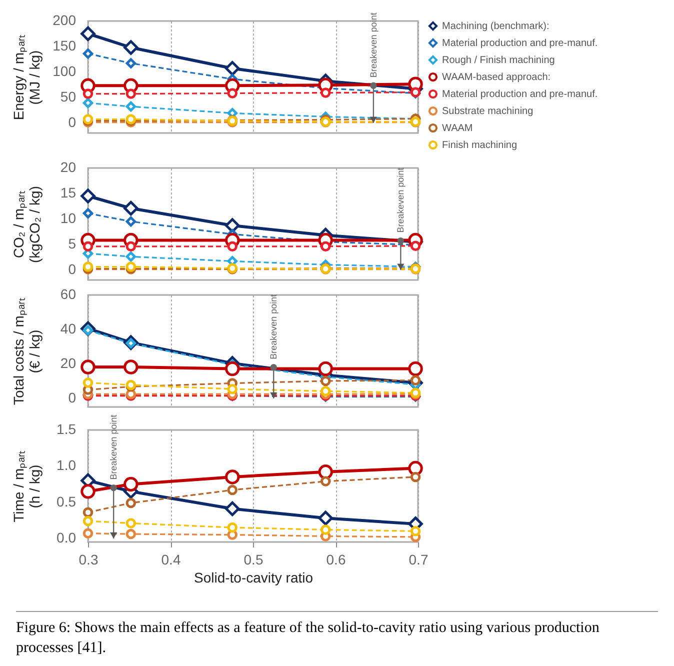 This screenshot has height=666, width=674. Describe the element at coordinates (418, 560) in the screenshot. I see `x-tick-label: 0.7` at that location.